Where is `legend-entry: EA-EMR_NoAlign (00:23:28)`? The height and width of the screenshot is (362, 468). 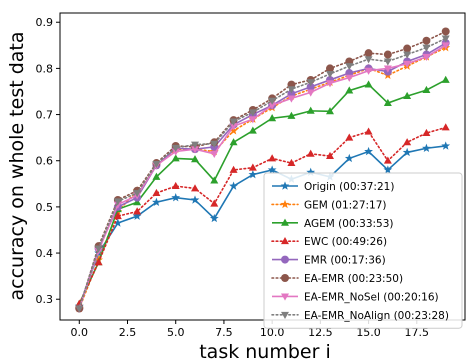 legend-entry: EA-EMR_NoAlign (00:23:28) is located at coordinates (360, 316).